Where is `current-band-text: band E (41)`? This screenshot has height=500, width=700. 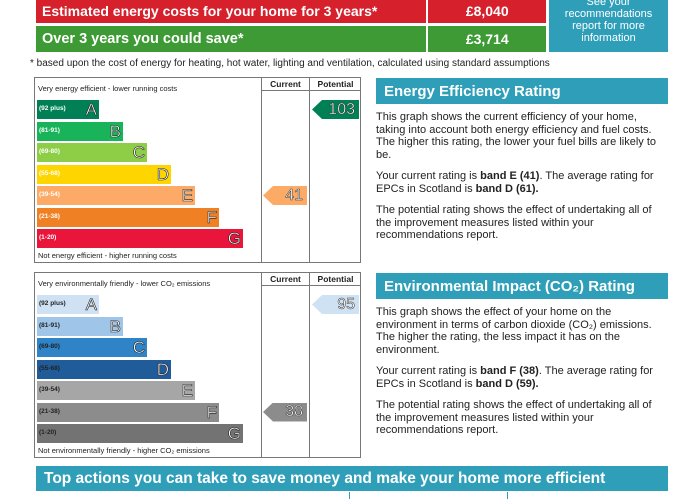
current-band-text: band E (41) is located at coordinates (510, 176).